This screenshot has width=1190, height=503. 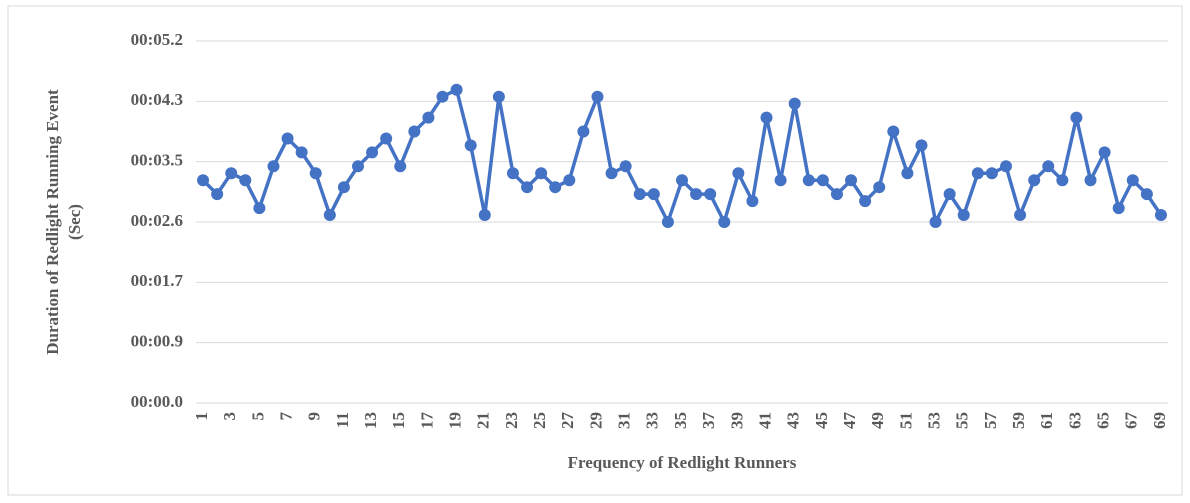 I want to click on x-tick-label: 9, so click(x=314, y=416).